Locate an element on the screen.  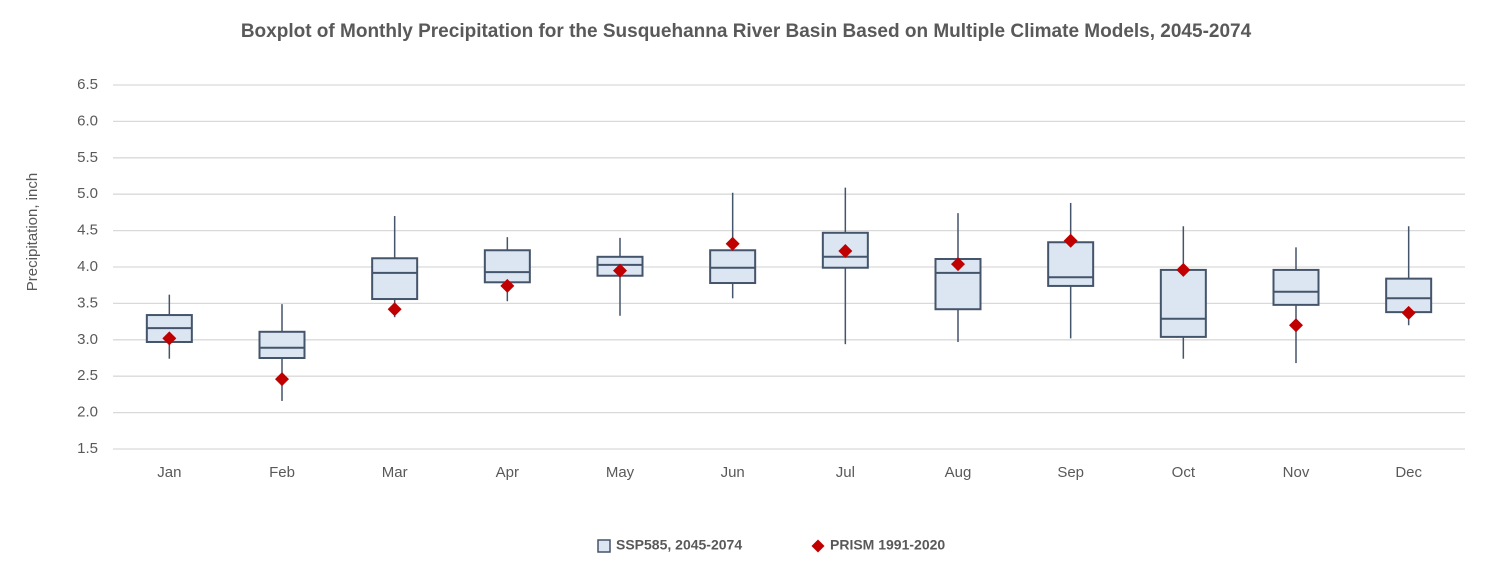
x-tick-label: Jun is located at coordinates (733, 472).